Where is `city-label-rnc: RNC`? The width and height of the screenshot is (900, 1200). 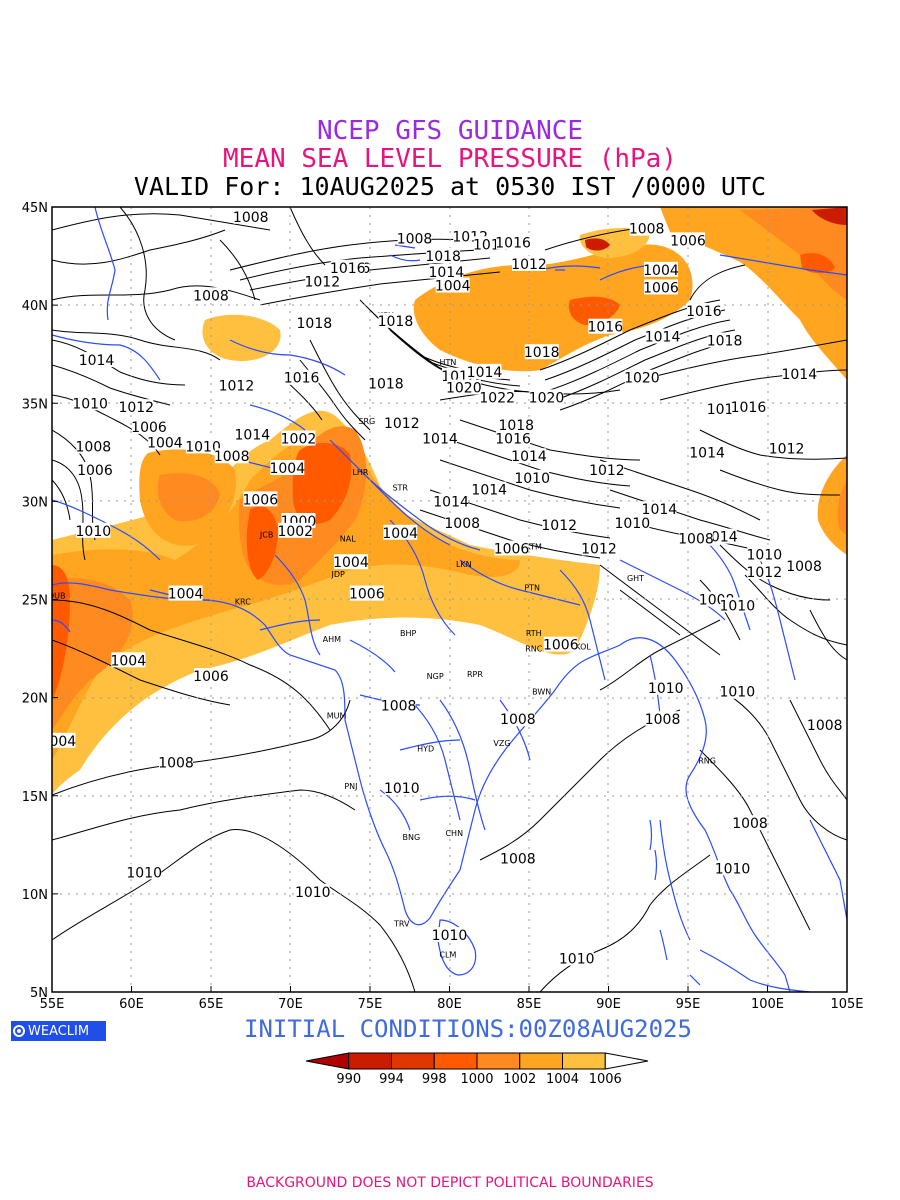 city-label-rnc: RNC is located at coordinates (534, 649).